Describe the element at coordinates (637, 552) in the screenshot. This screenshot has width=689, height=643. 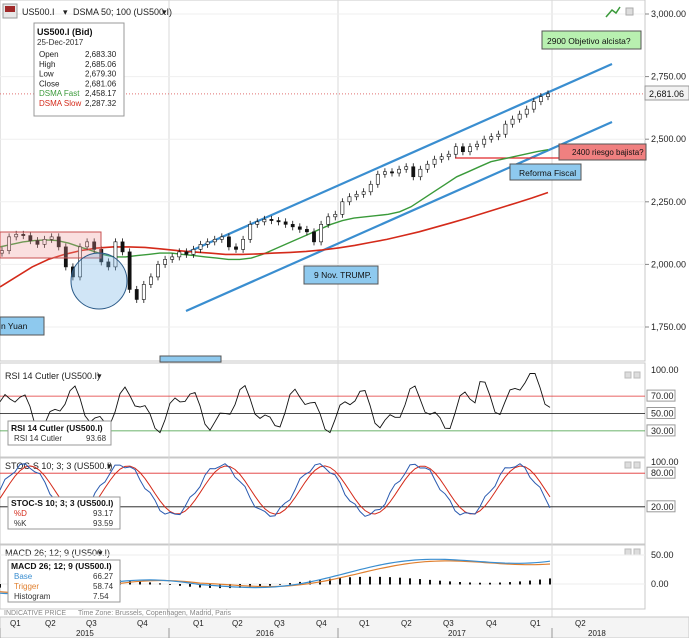
I see `macd-close-icon` at that location.